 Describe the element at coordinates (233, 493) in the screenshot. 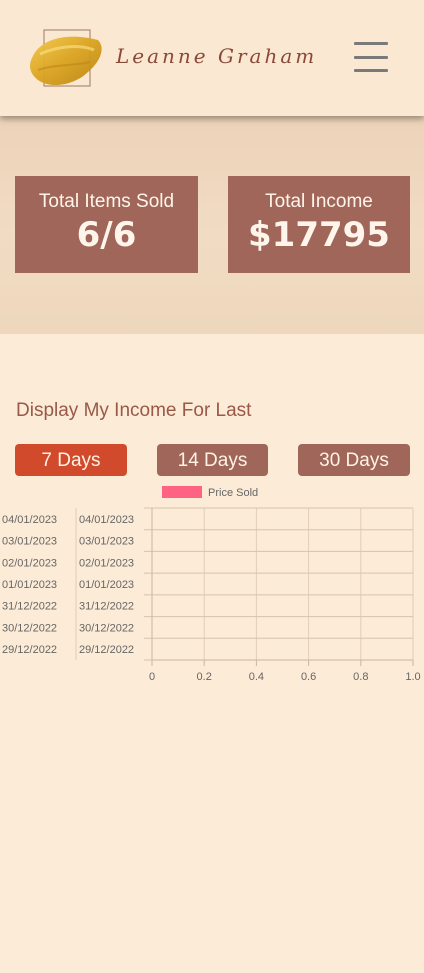

I see `legend-label: Price Sold` at that location.